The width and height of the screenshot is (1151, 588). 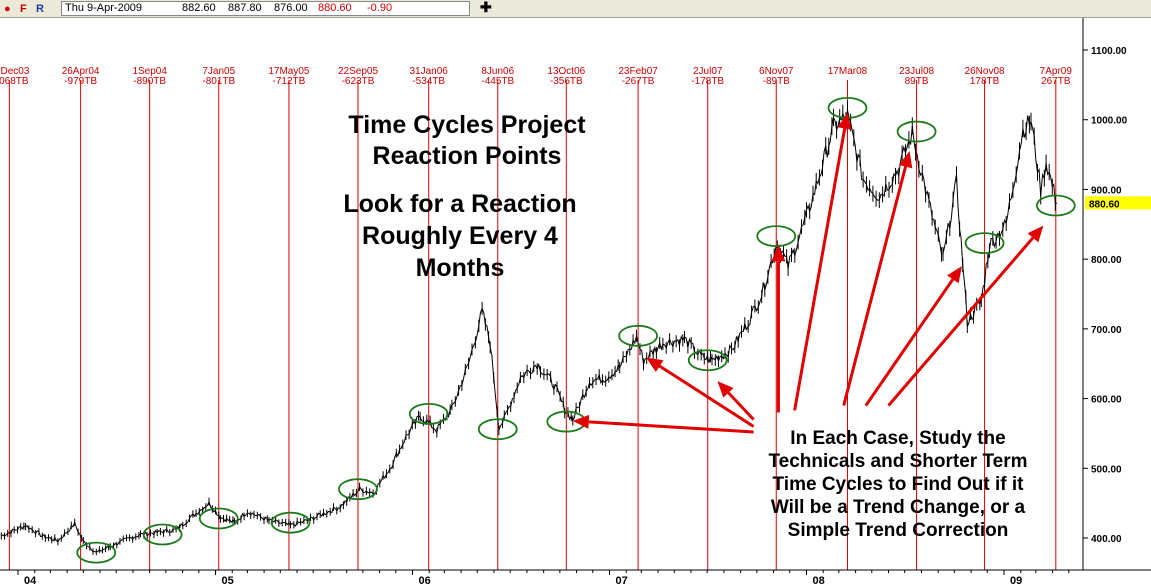 I want to click on cycle-count-label: -890TB, so click(x=149, y=81).